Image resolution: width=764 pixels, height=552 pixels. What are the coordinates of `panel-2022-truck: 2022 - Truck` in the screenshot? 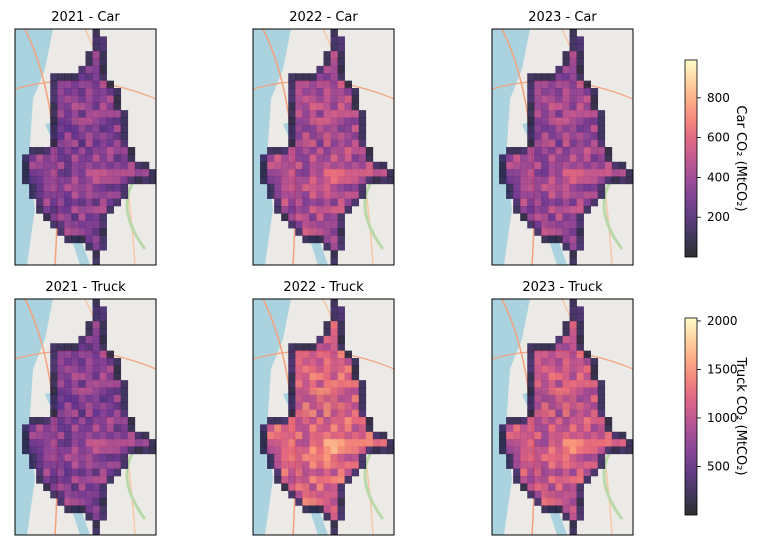 It's located at (323, 408).